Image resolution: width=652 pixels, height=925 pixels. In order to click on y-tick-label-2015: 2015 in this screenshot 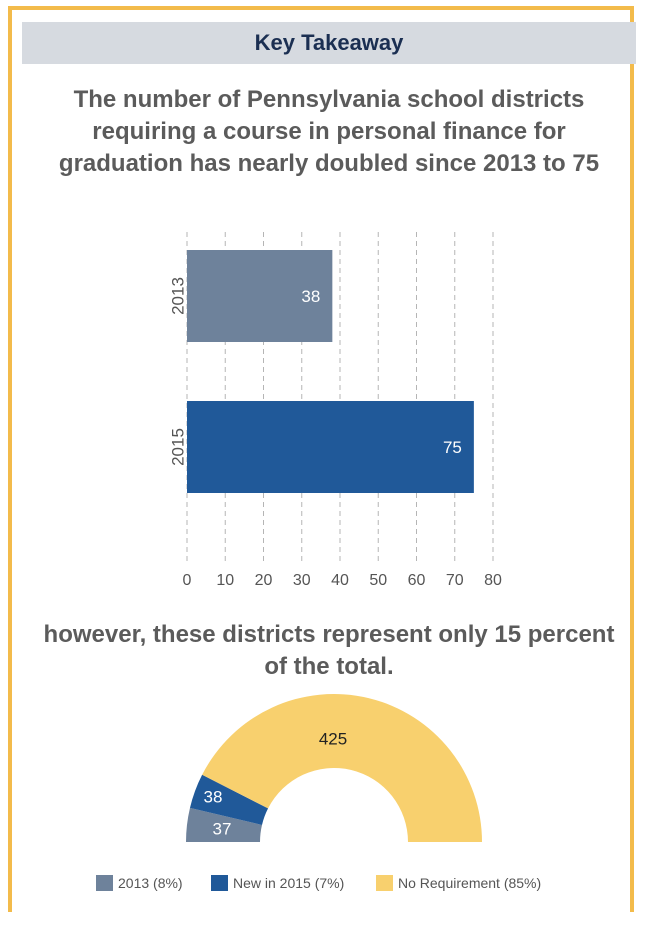, I will do `click(177, 447)`.